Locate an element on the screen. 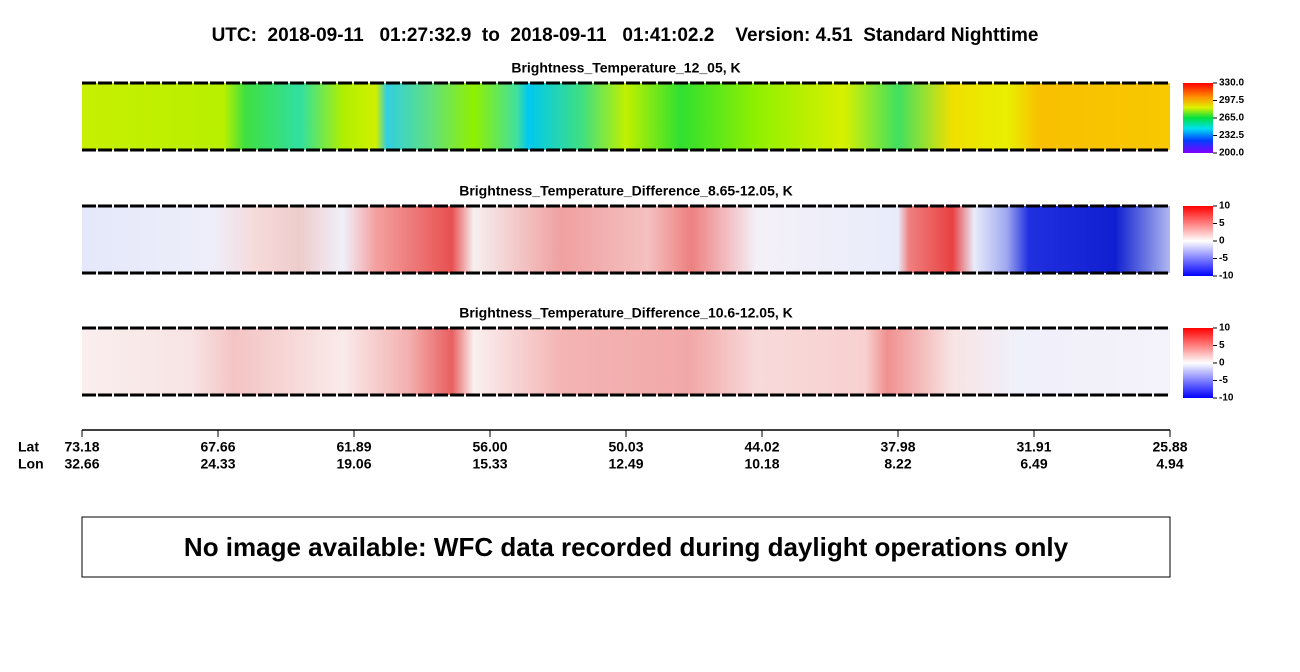  lat-label: 31.91 is located at coordinates (1033, 447).